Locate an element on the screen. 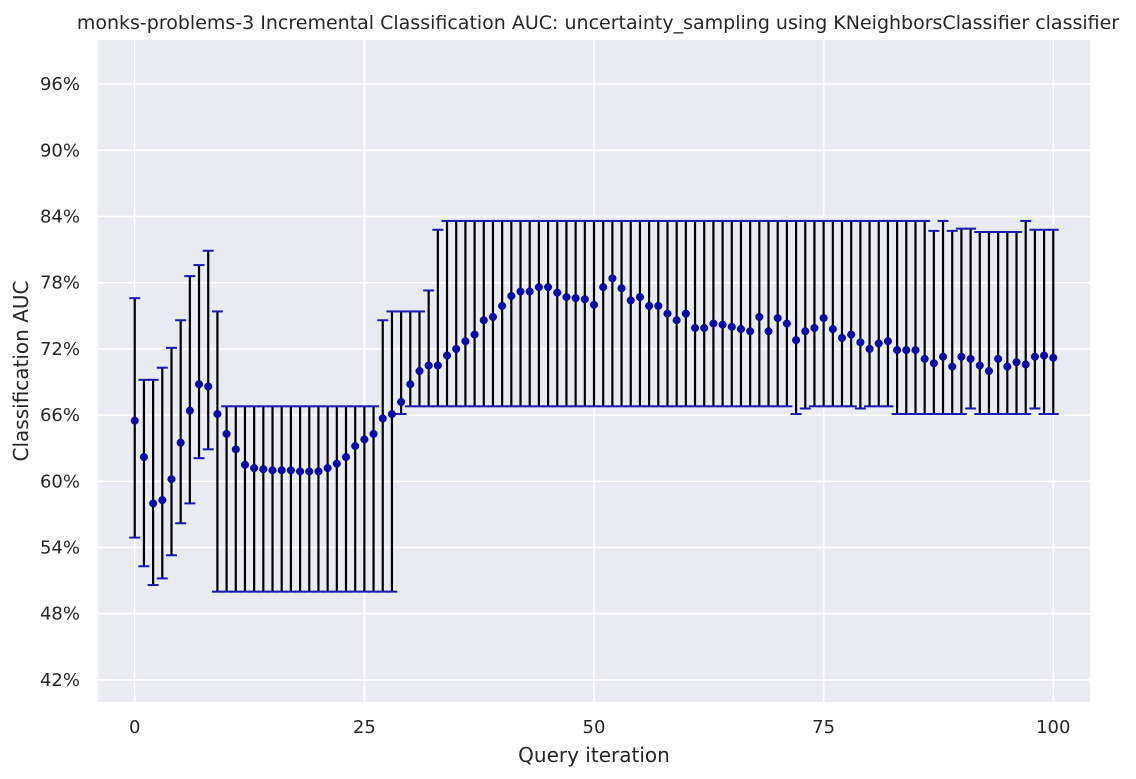 The width and height of the screenshot is (1136, 779). y-tick-label: 66% is located at coordinates (60, 415).